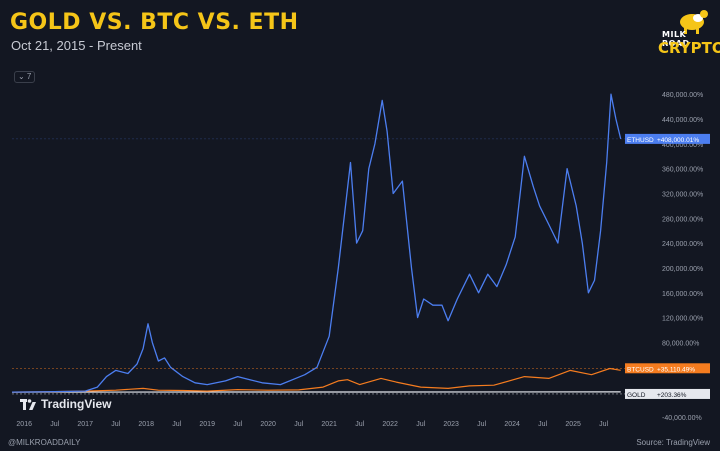 Image resolution: width=720 pixels, height=451 pixels. I want to click on series-badge-ethusd: ETHUSD +408,000.01%, so click(667, 138).